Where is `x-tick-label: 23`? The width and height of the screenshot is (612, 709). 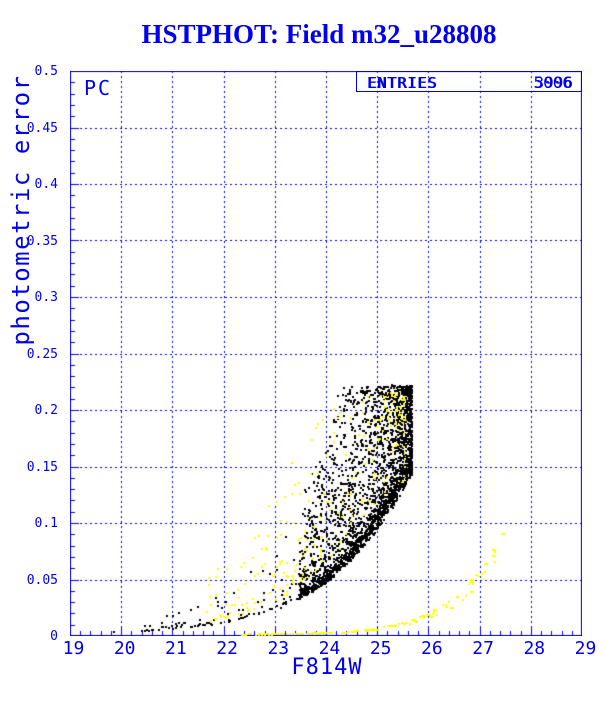
x-tick-label: 23 is located at coordinates (278, 648).